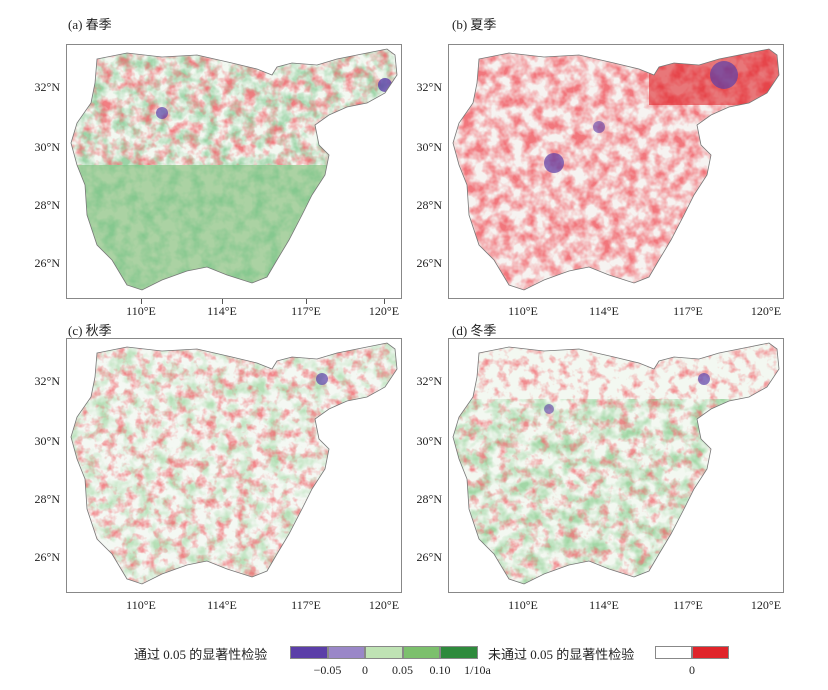  Describe the element at coordinates (90, 24) in the screenshot. I see `panel-a-title: (a) 春季` at that location.